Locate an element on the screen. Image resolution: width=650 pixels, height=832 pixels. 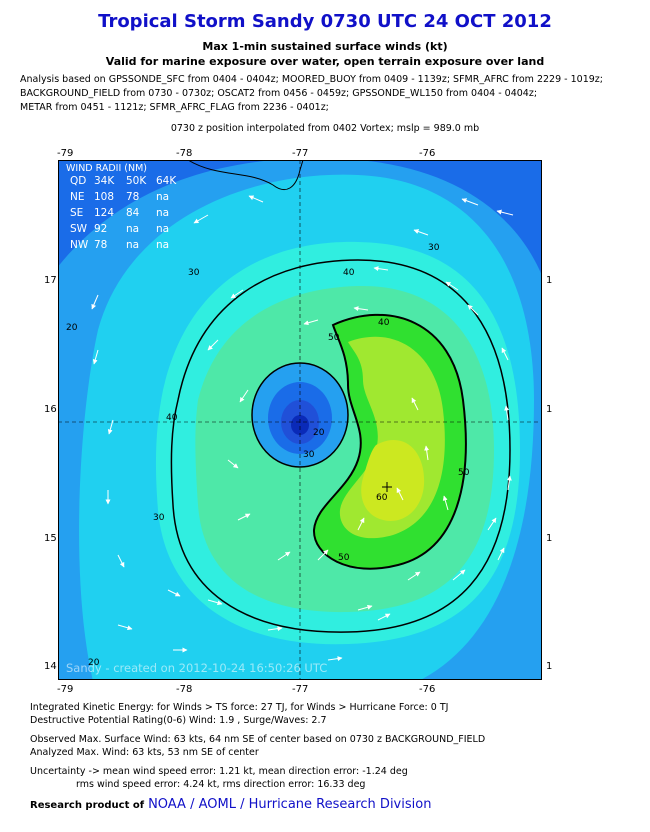
wind-radii-header: 34K is located at coordinates (104, 181).